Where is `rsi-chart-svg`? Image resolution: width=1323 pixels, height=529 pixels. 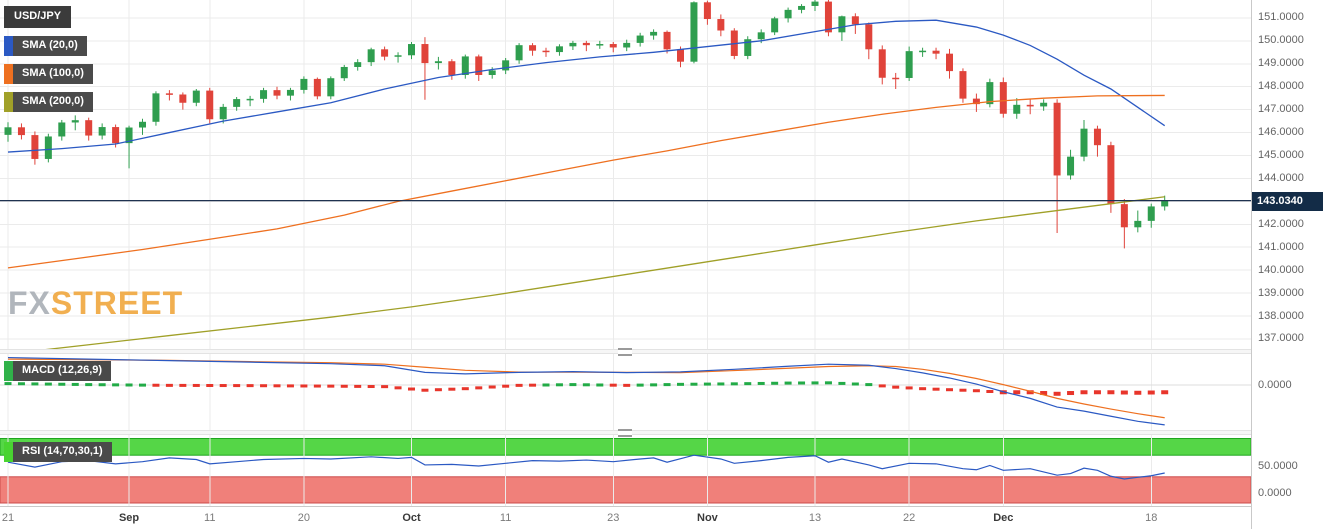
rsi-chart-svg is located at coordinates (625, 470).